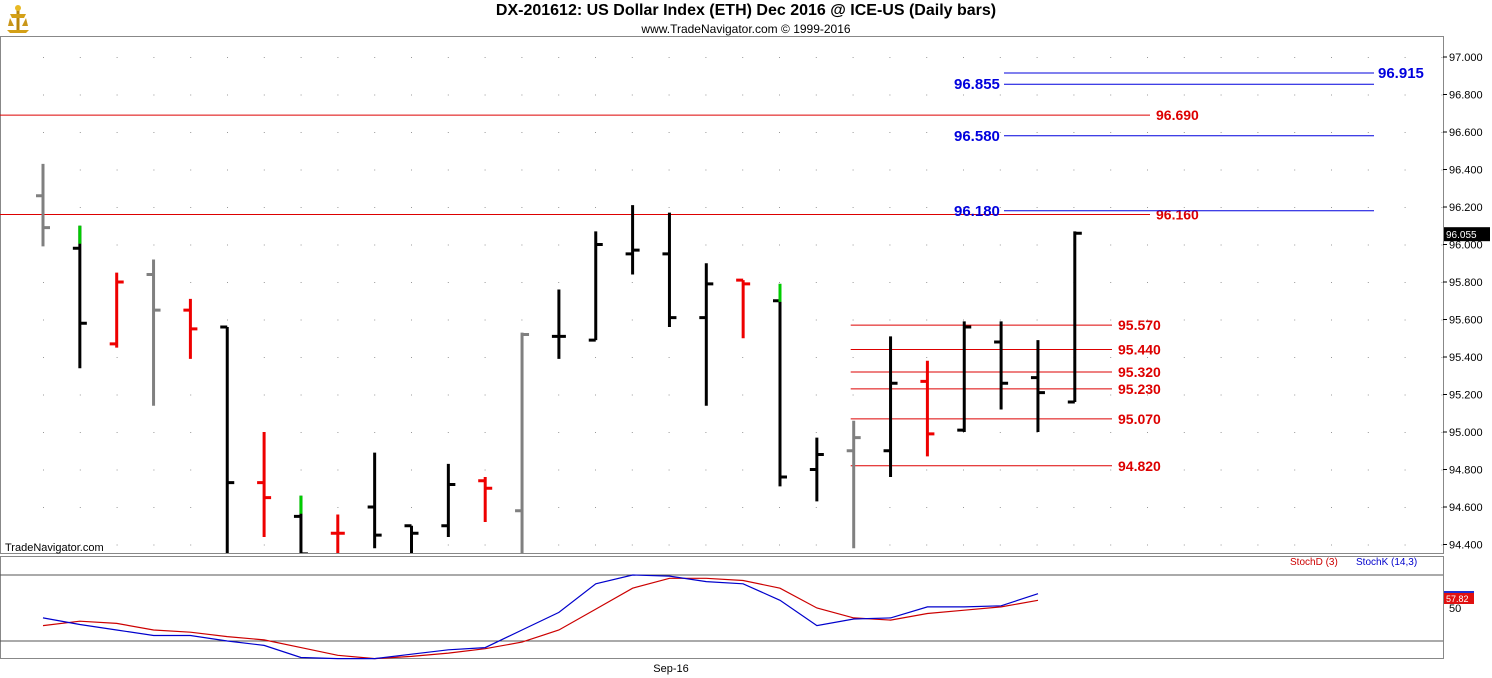 This screenshot has width=1492, height=678. What do you see at coordinates (1386, 562) in the screenshot?
I see `stoch-k-legend: StochK (14,3)` at bounding box center [1386, 562].